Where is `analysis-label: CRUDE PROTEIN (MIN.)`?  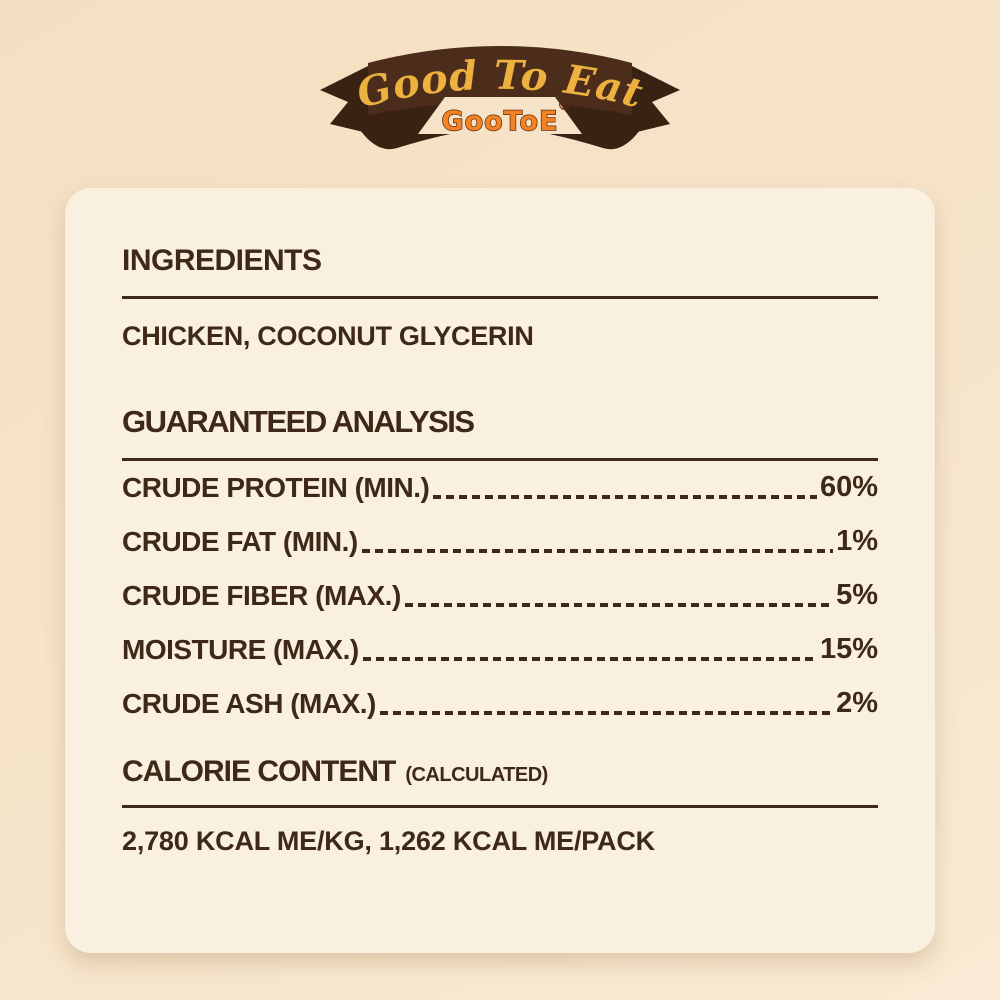
analysis-label: CRUDE PROTEIN (MIN.) is located at coordinates (276, 487).